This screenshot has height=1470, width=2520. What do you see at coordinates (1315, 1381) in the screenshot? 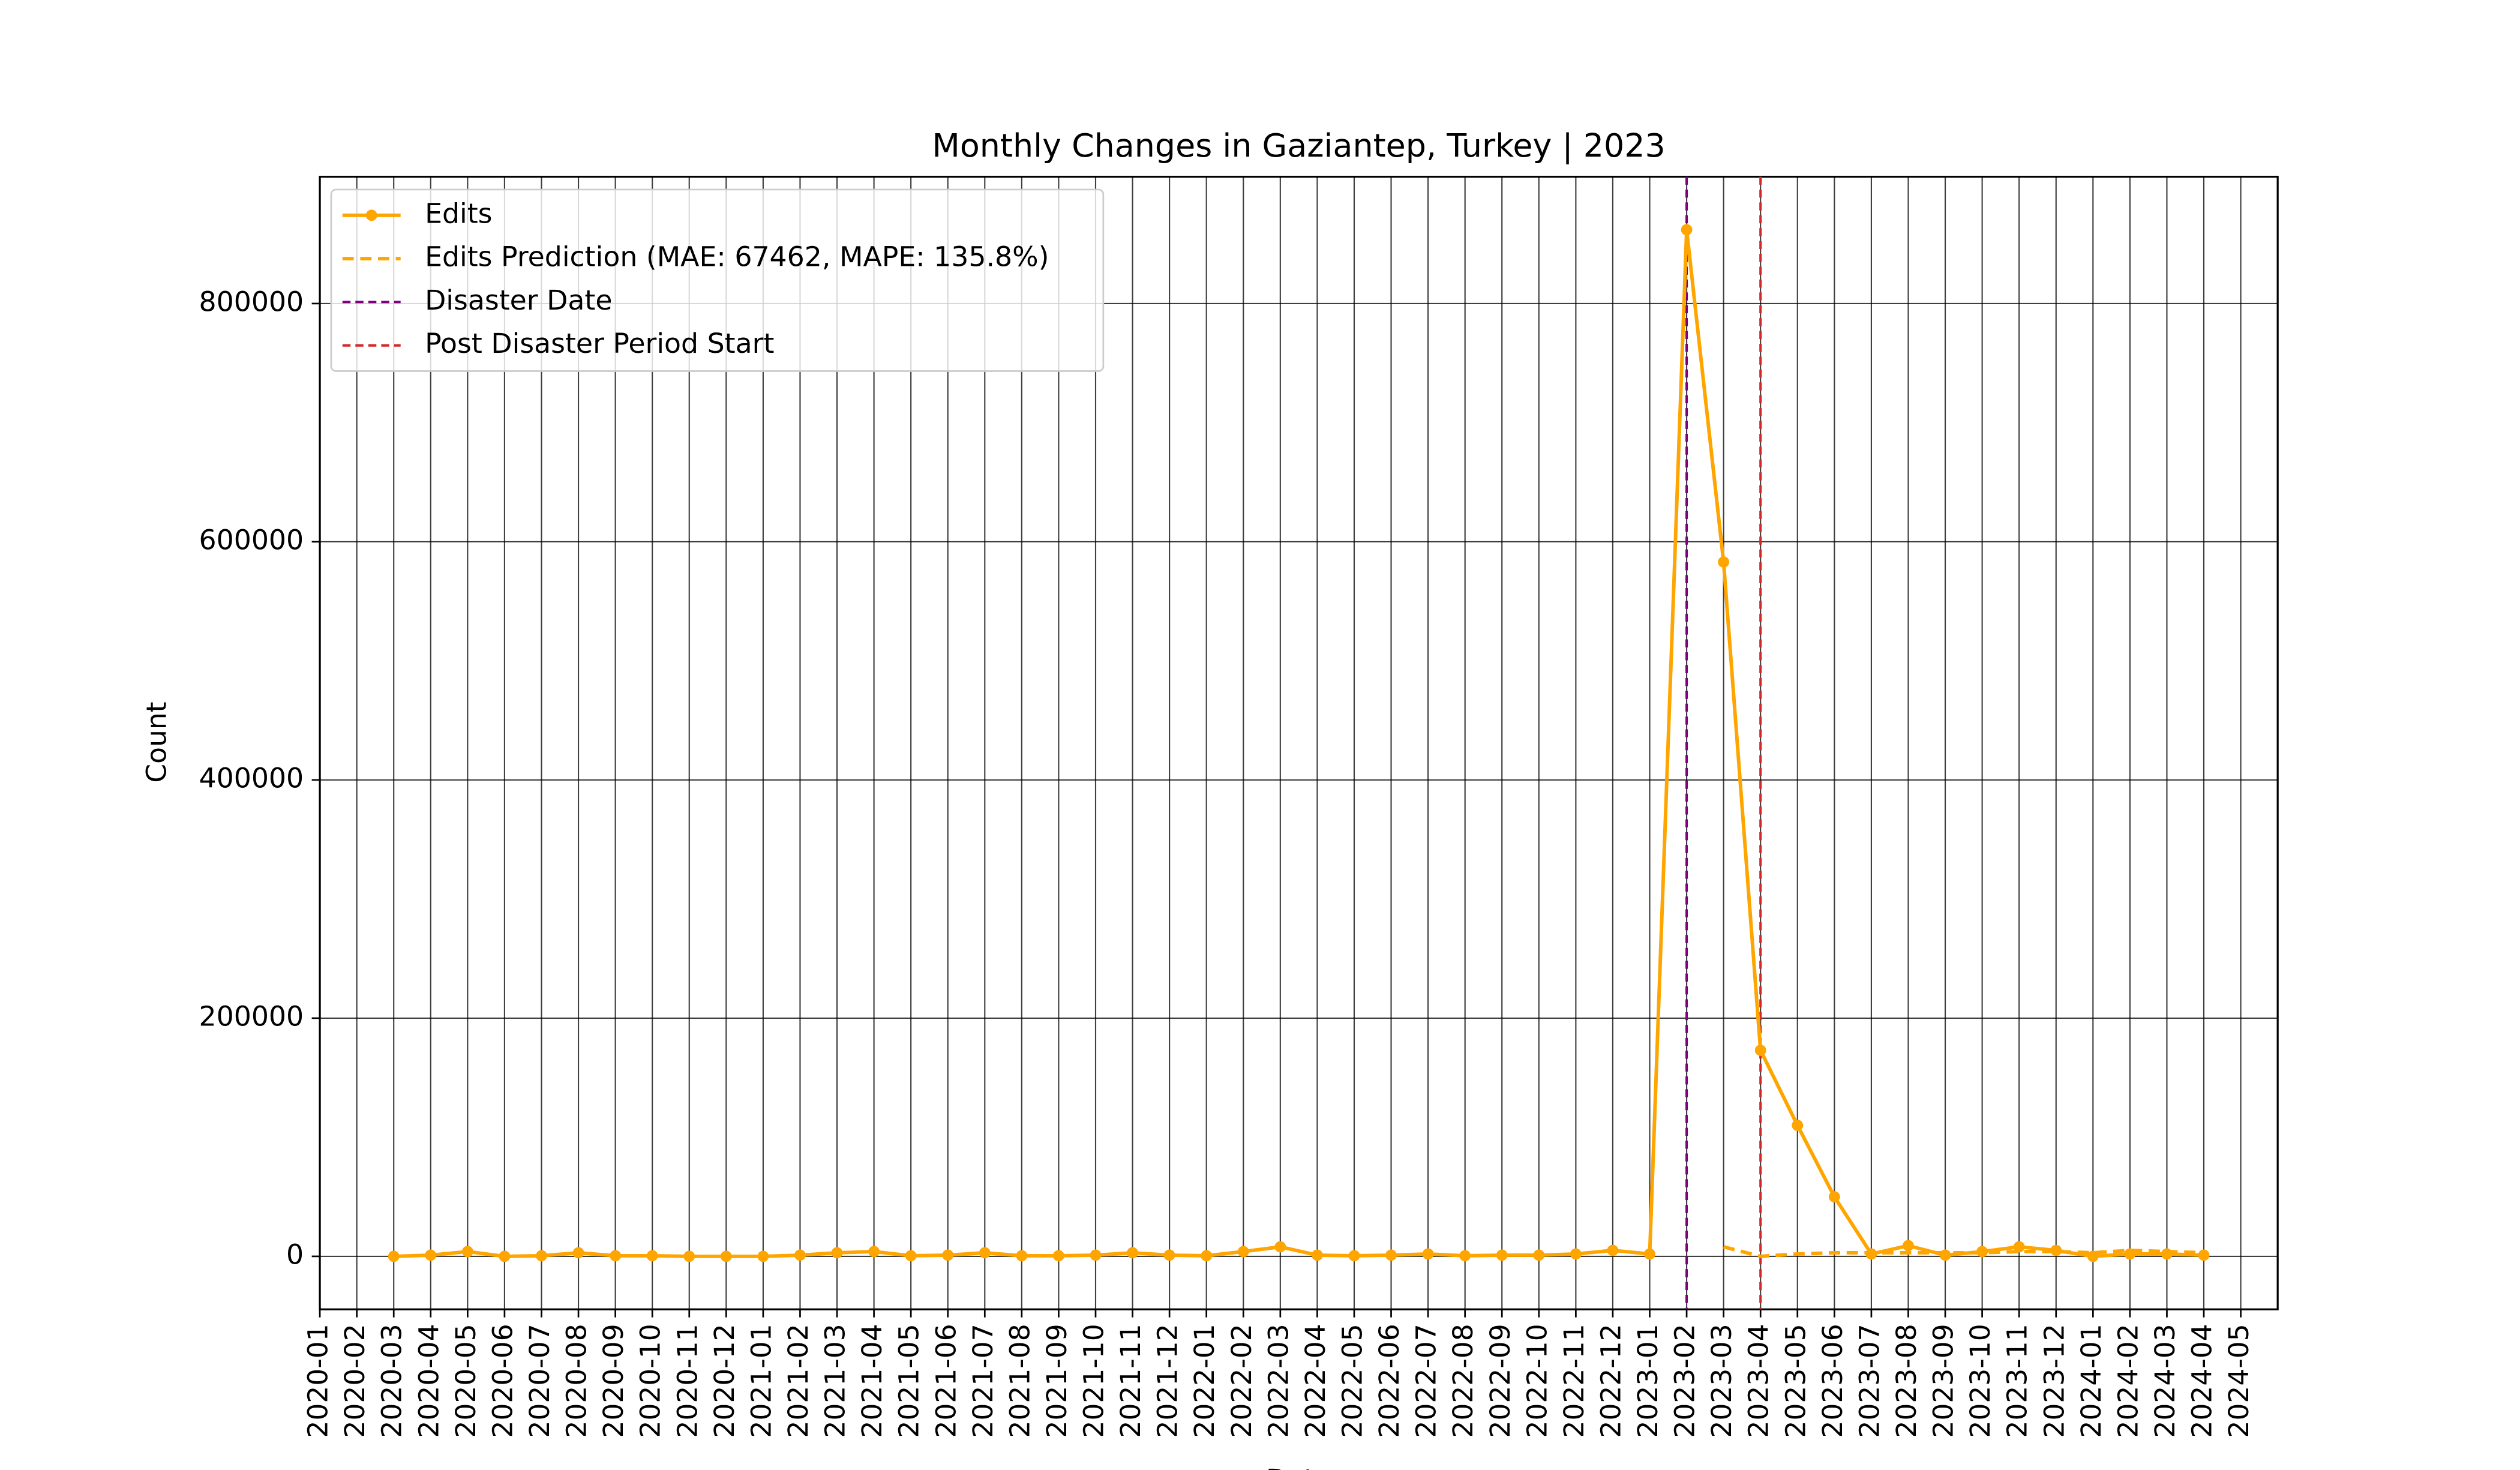
I see `x-tick-label: 2022-04` at bounding box center [1315, 1381].